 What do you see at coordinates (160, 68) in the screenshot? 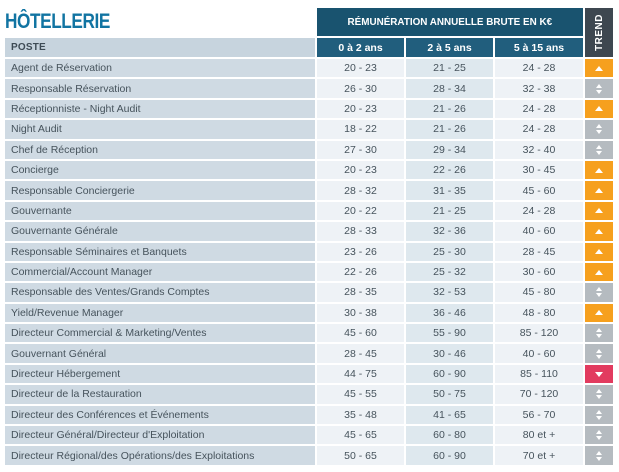
I see `poste-cell: Agent de Réservation` at bounding box center [160, 68].